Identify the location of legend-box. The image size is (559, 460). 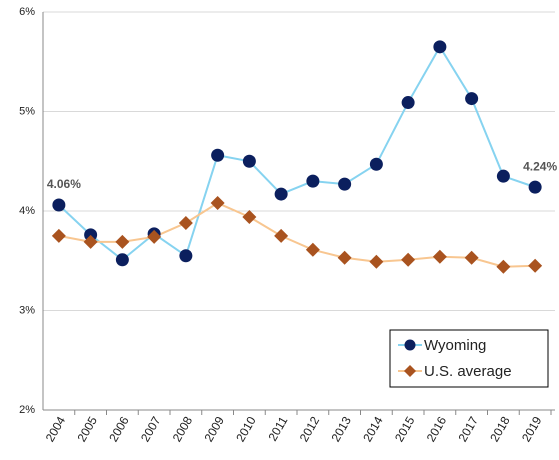
(469, 358).